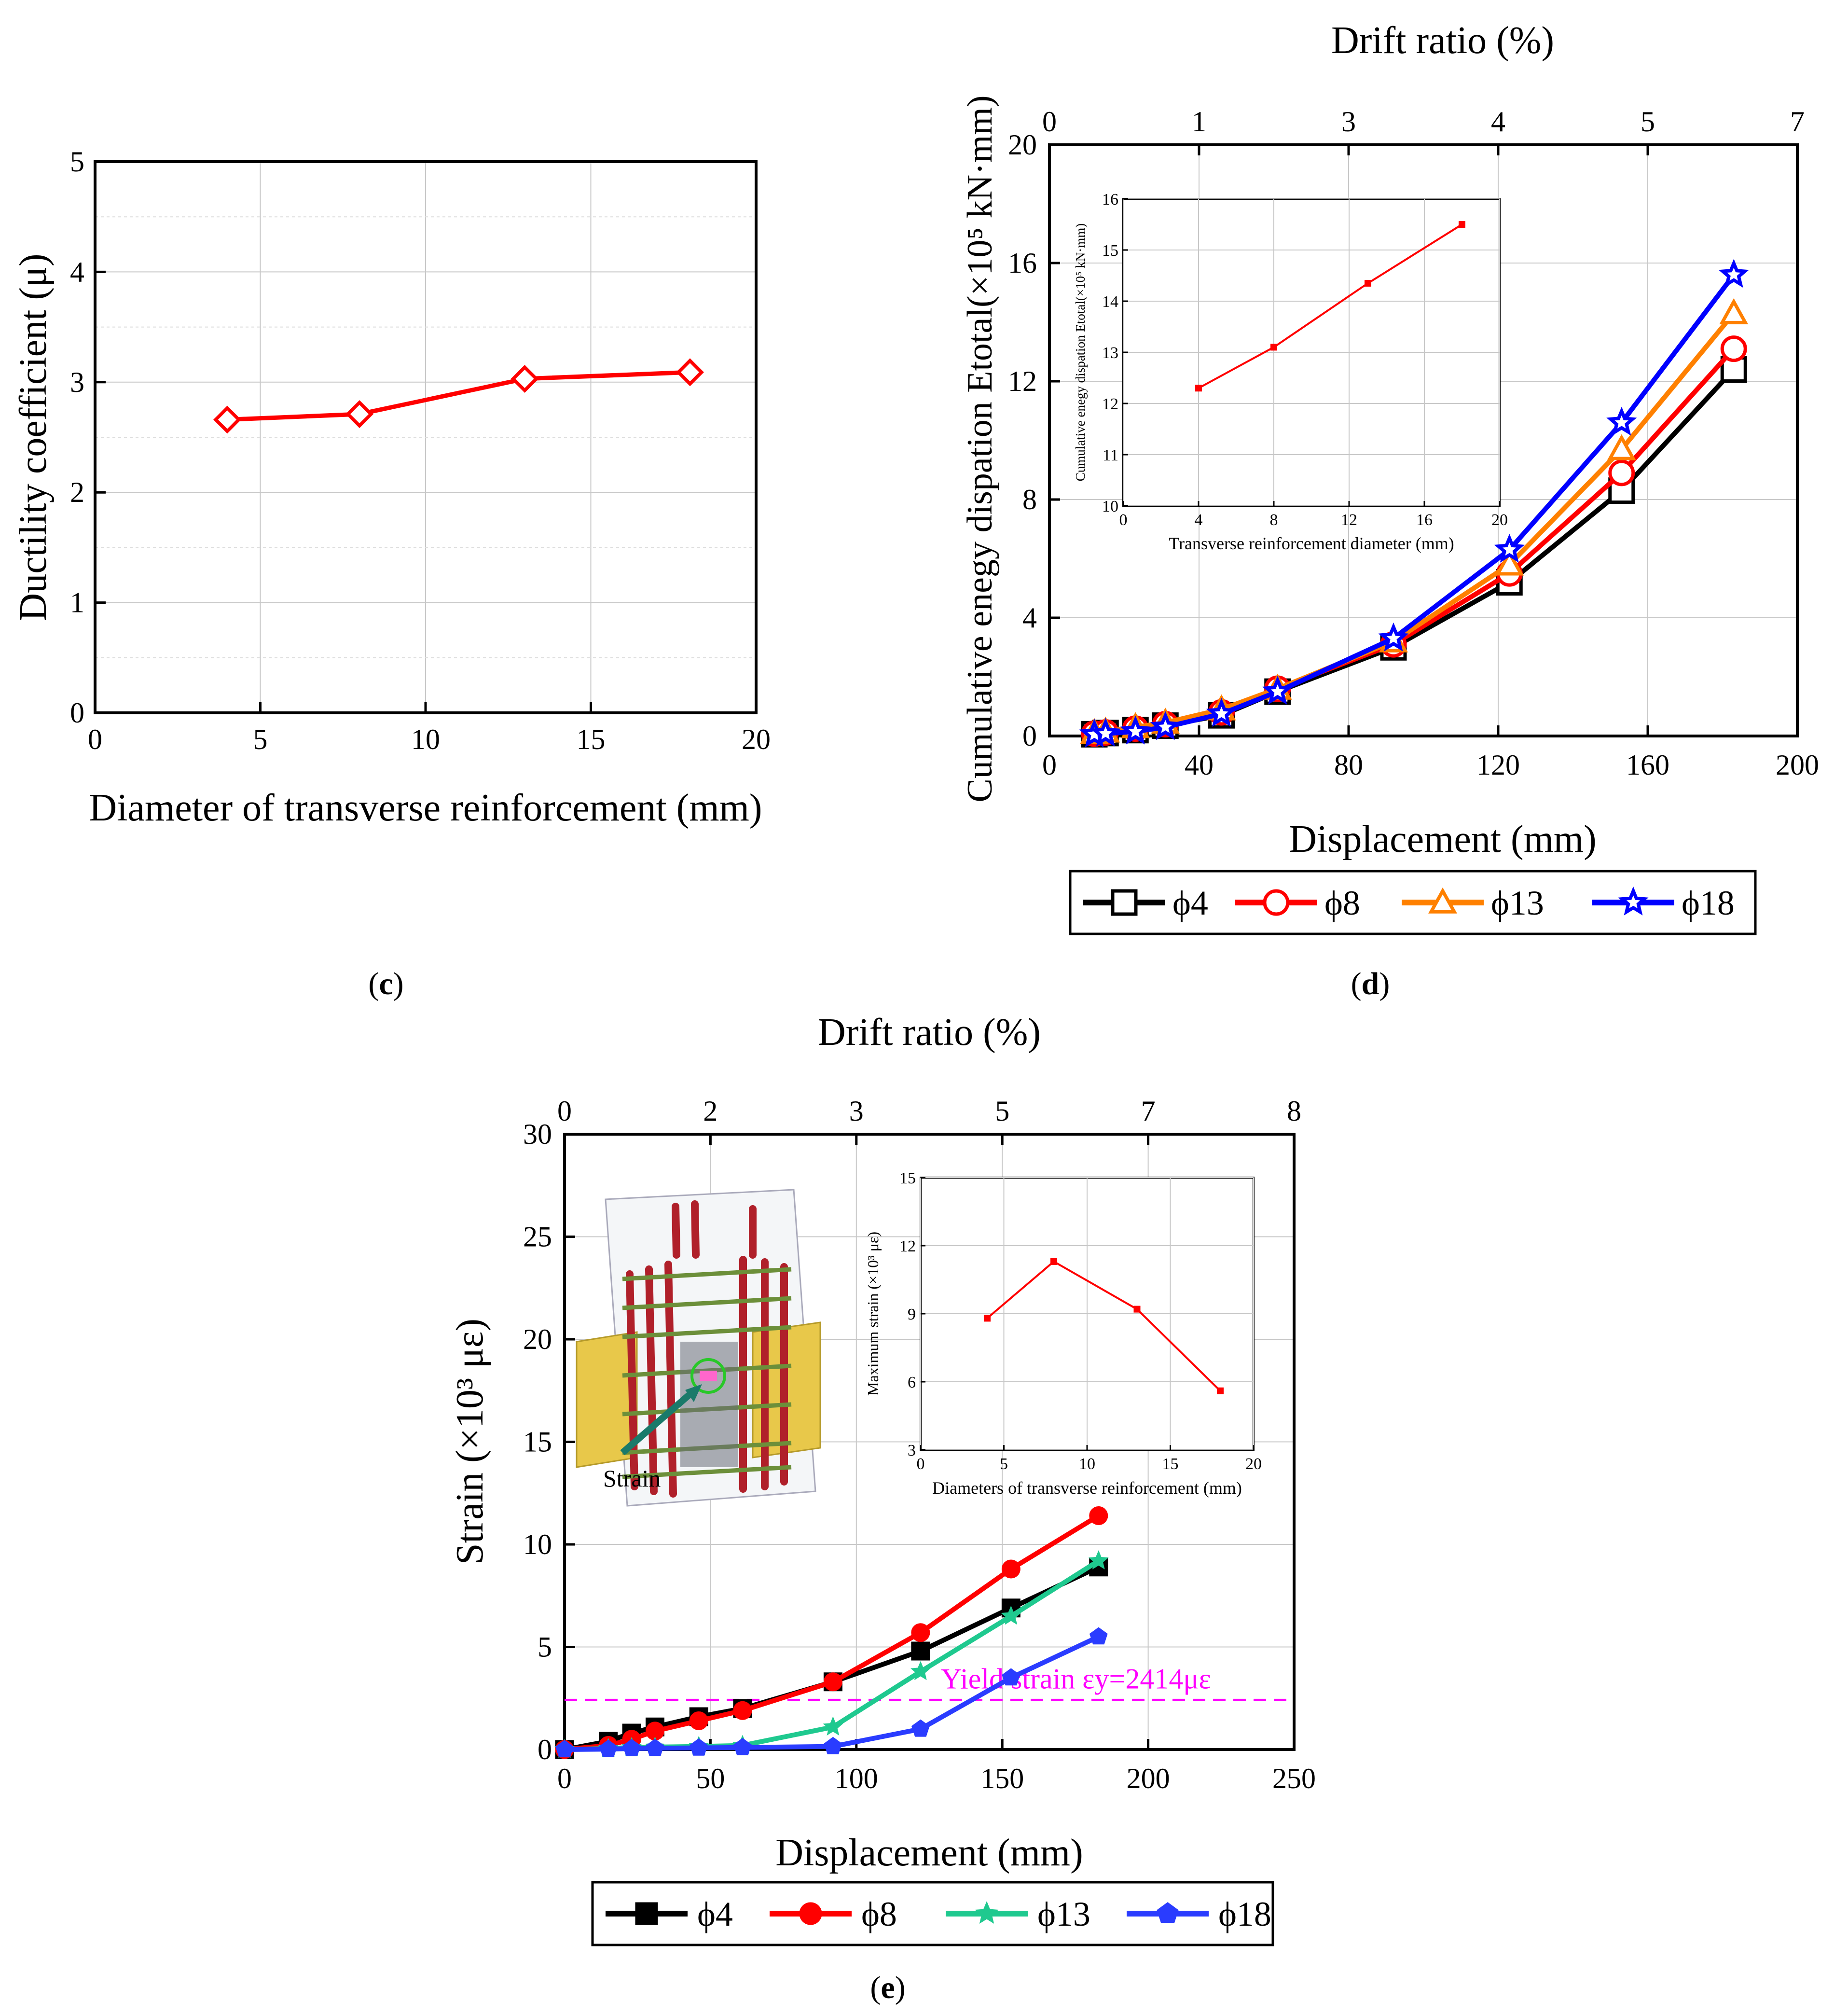  I want to click on d-inset-x-label: Transverse reinforcement diameter (mm), so click(1311, 543).